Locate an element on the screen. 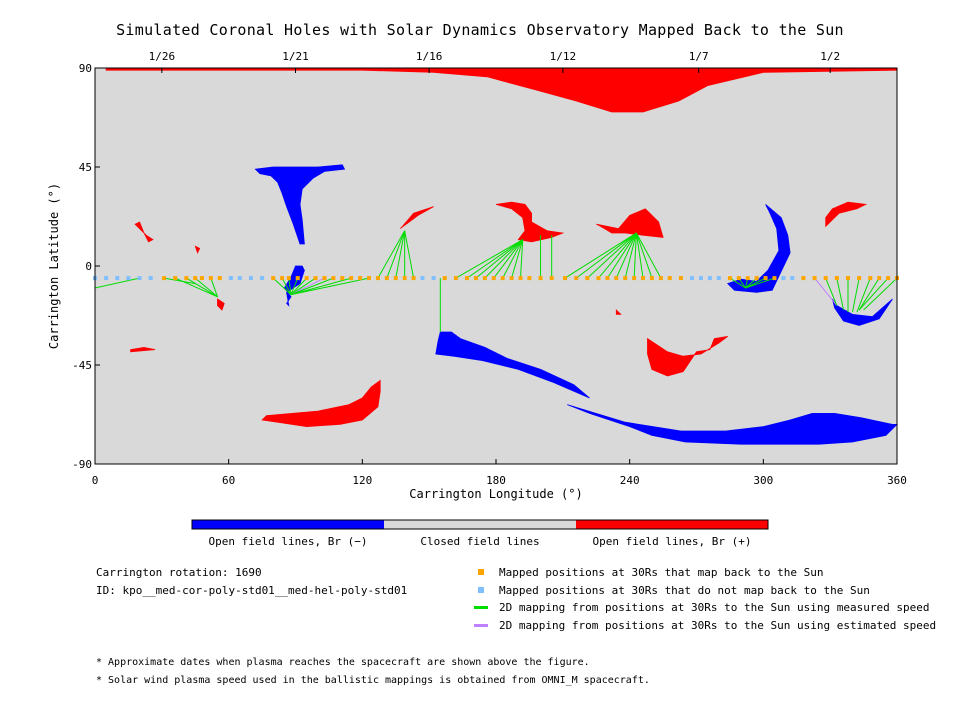 The height and width of the screenshot is (720, 960). date-tick-label: 1/12 is located at coordinates (563, 56).